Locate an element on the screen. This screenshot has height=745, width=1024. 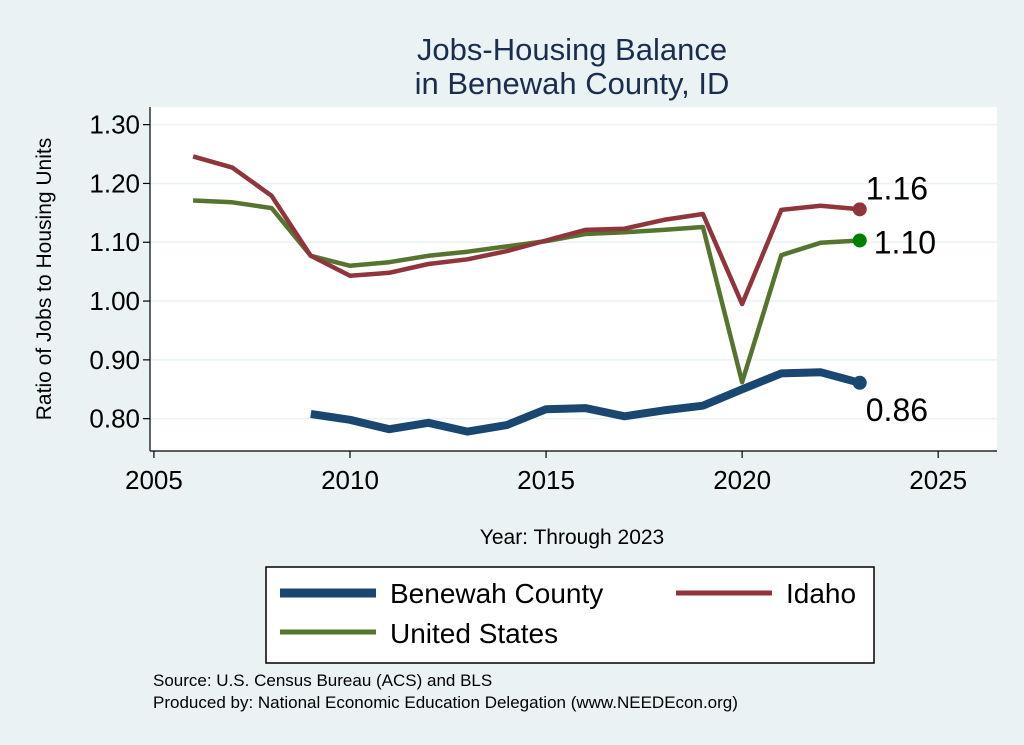
x-axis: 2005 2010 2015 2020 2025 is located at coordinates (561, 472).